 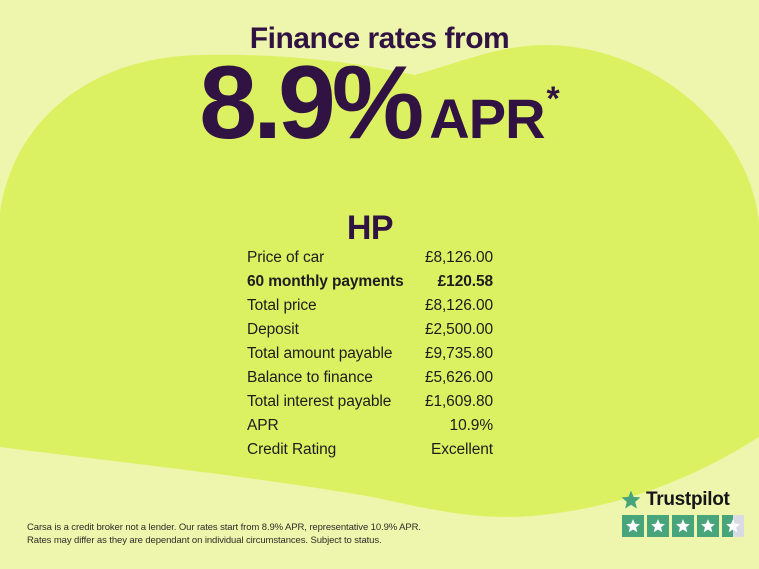 I want to click on trustpilot-star-icon, so click(x=631, y=499).